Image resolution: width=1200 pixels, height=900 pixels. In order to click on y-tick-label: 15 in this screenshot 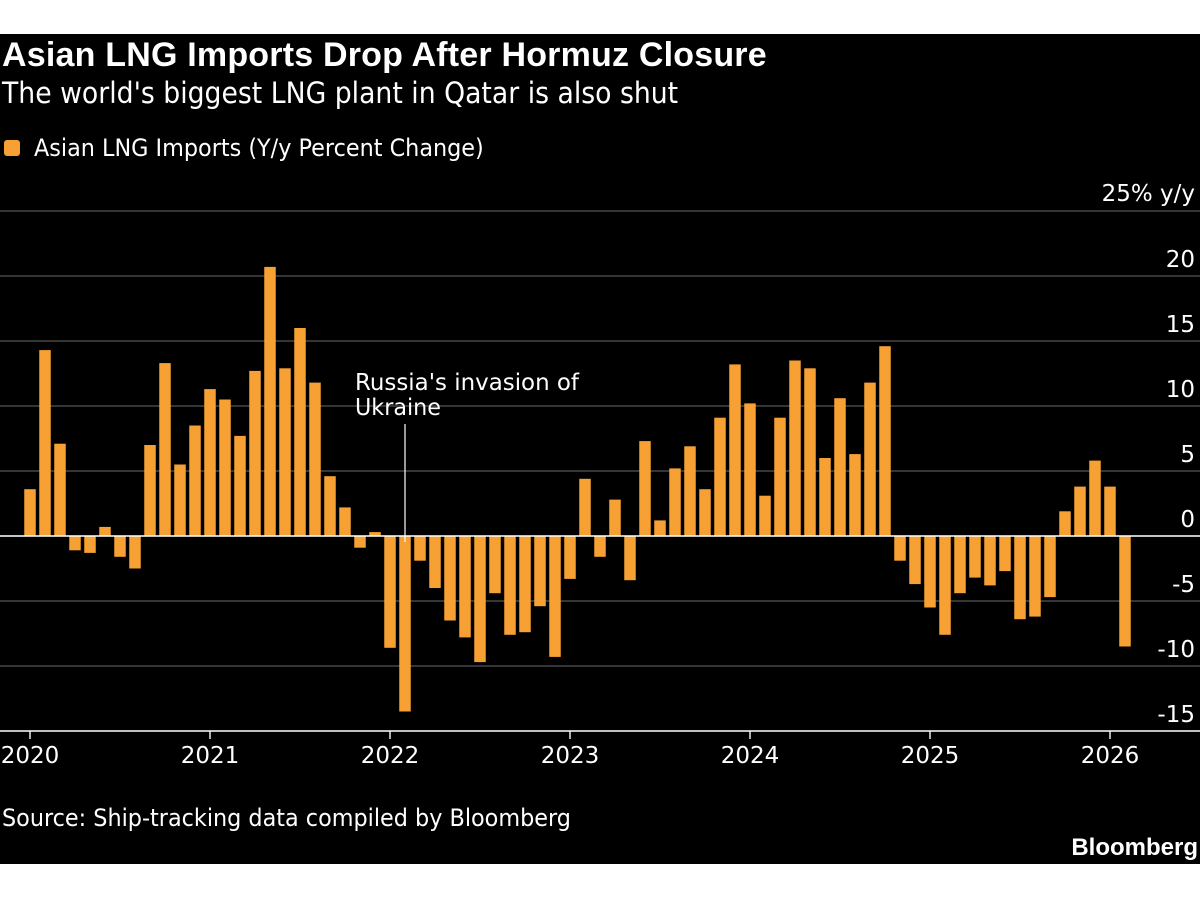, I will do `click(1180, 325)`.